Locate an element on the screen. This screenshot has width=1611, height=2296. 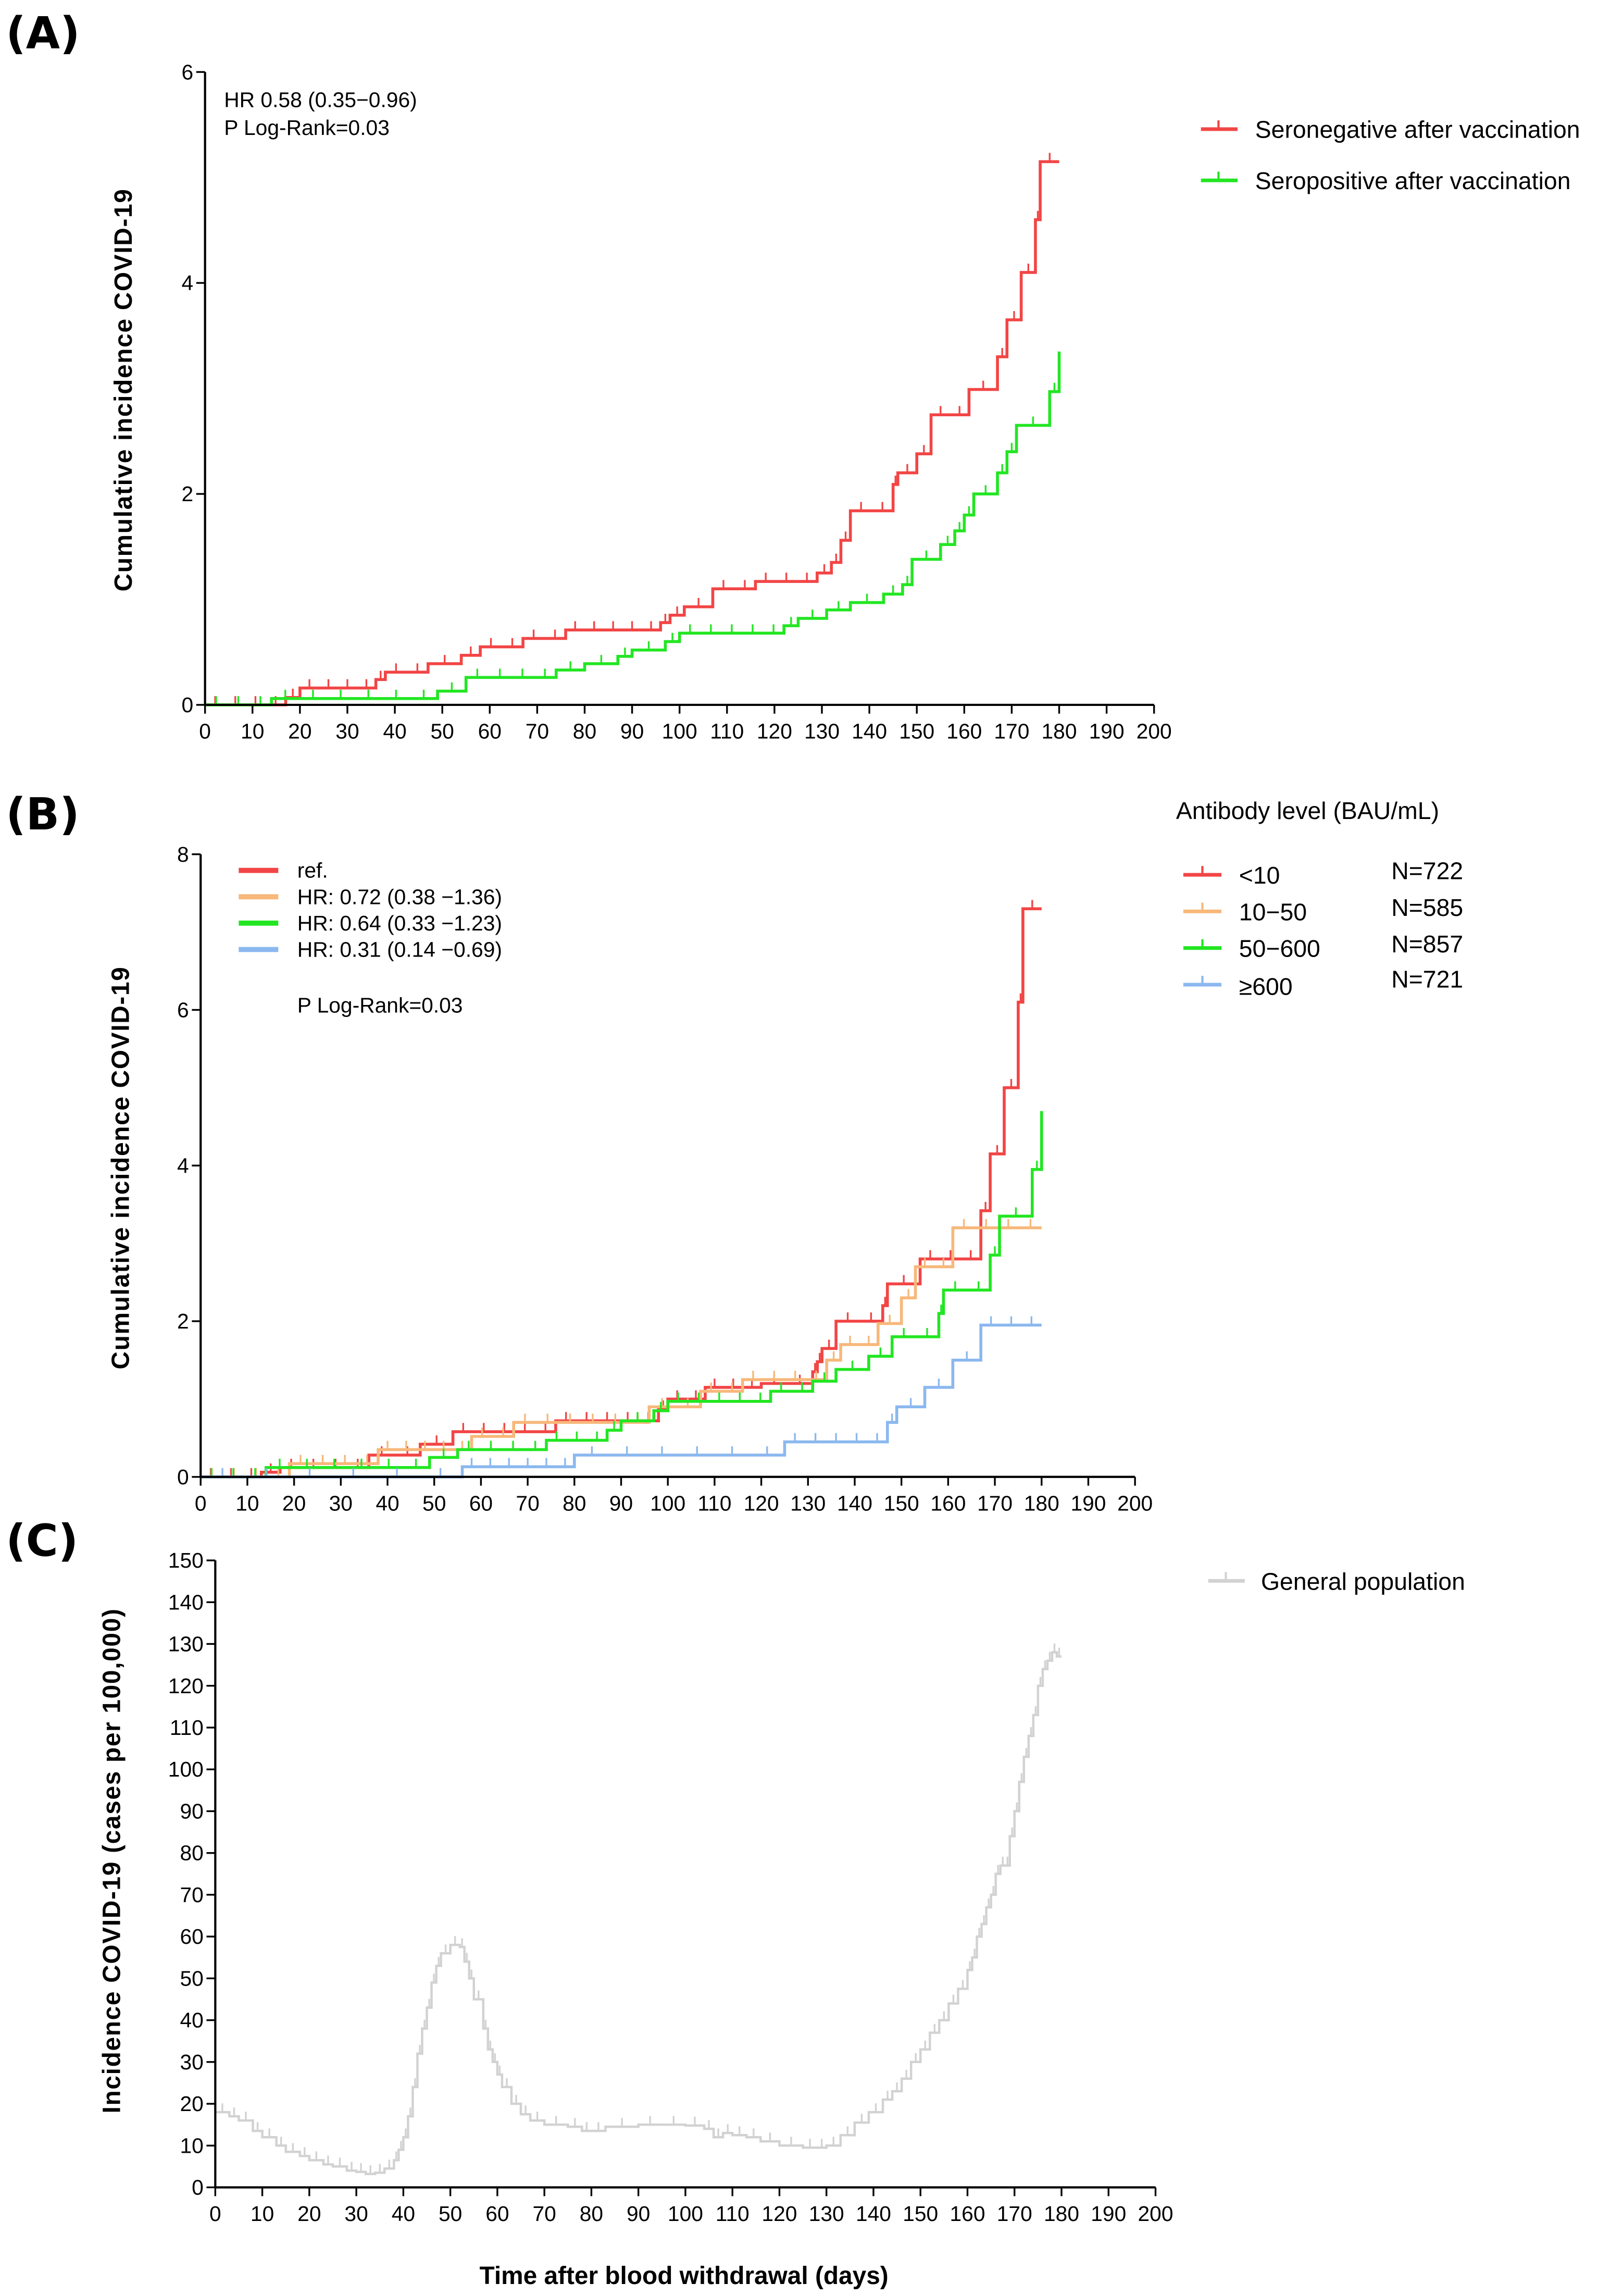
panel-label-a: (A) is located at coordinates (43, 33).